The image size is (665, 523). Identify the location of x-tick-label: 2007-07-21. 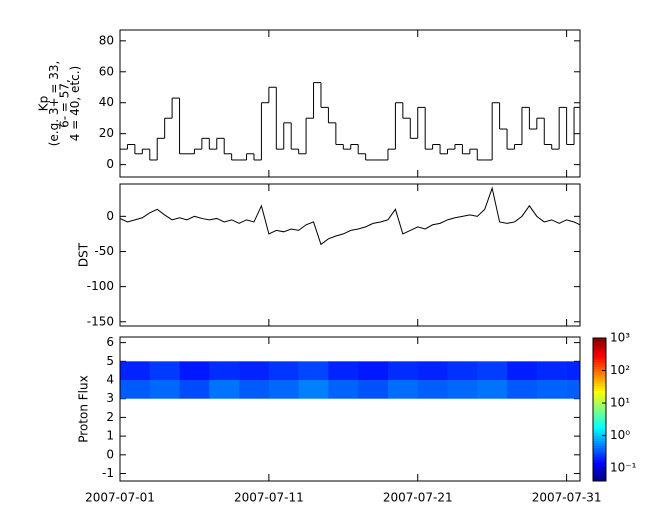
(418, 498).